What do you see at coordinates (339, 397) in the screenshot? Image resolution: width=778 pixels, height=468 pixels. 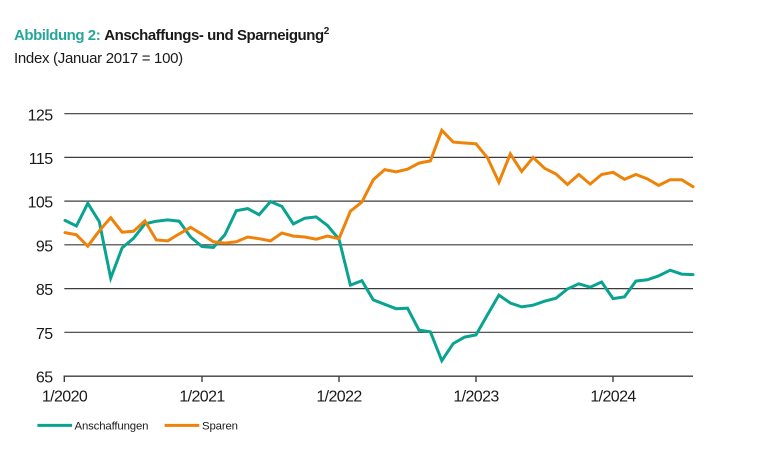 I see `svg-text: 1/2022` at bounding box center [339, 397].